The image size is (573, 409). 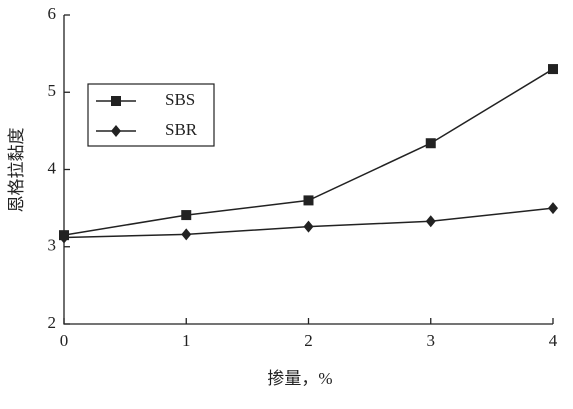 What do you see at coordinates (52, 167) in the screenshot?
I see `y-tick-label: 4` at bounding box center [52, 167].